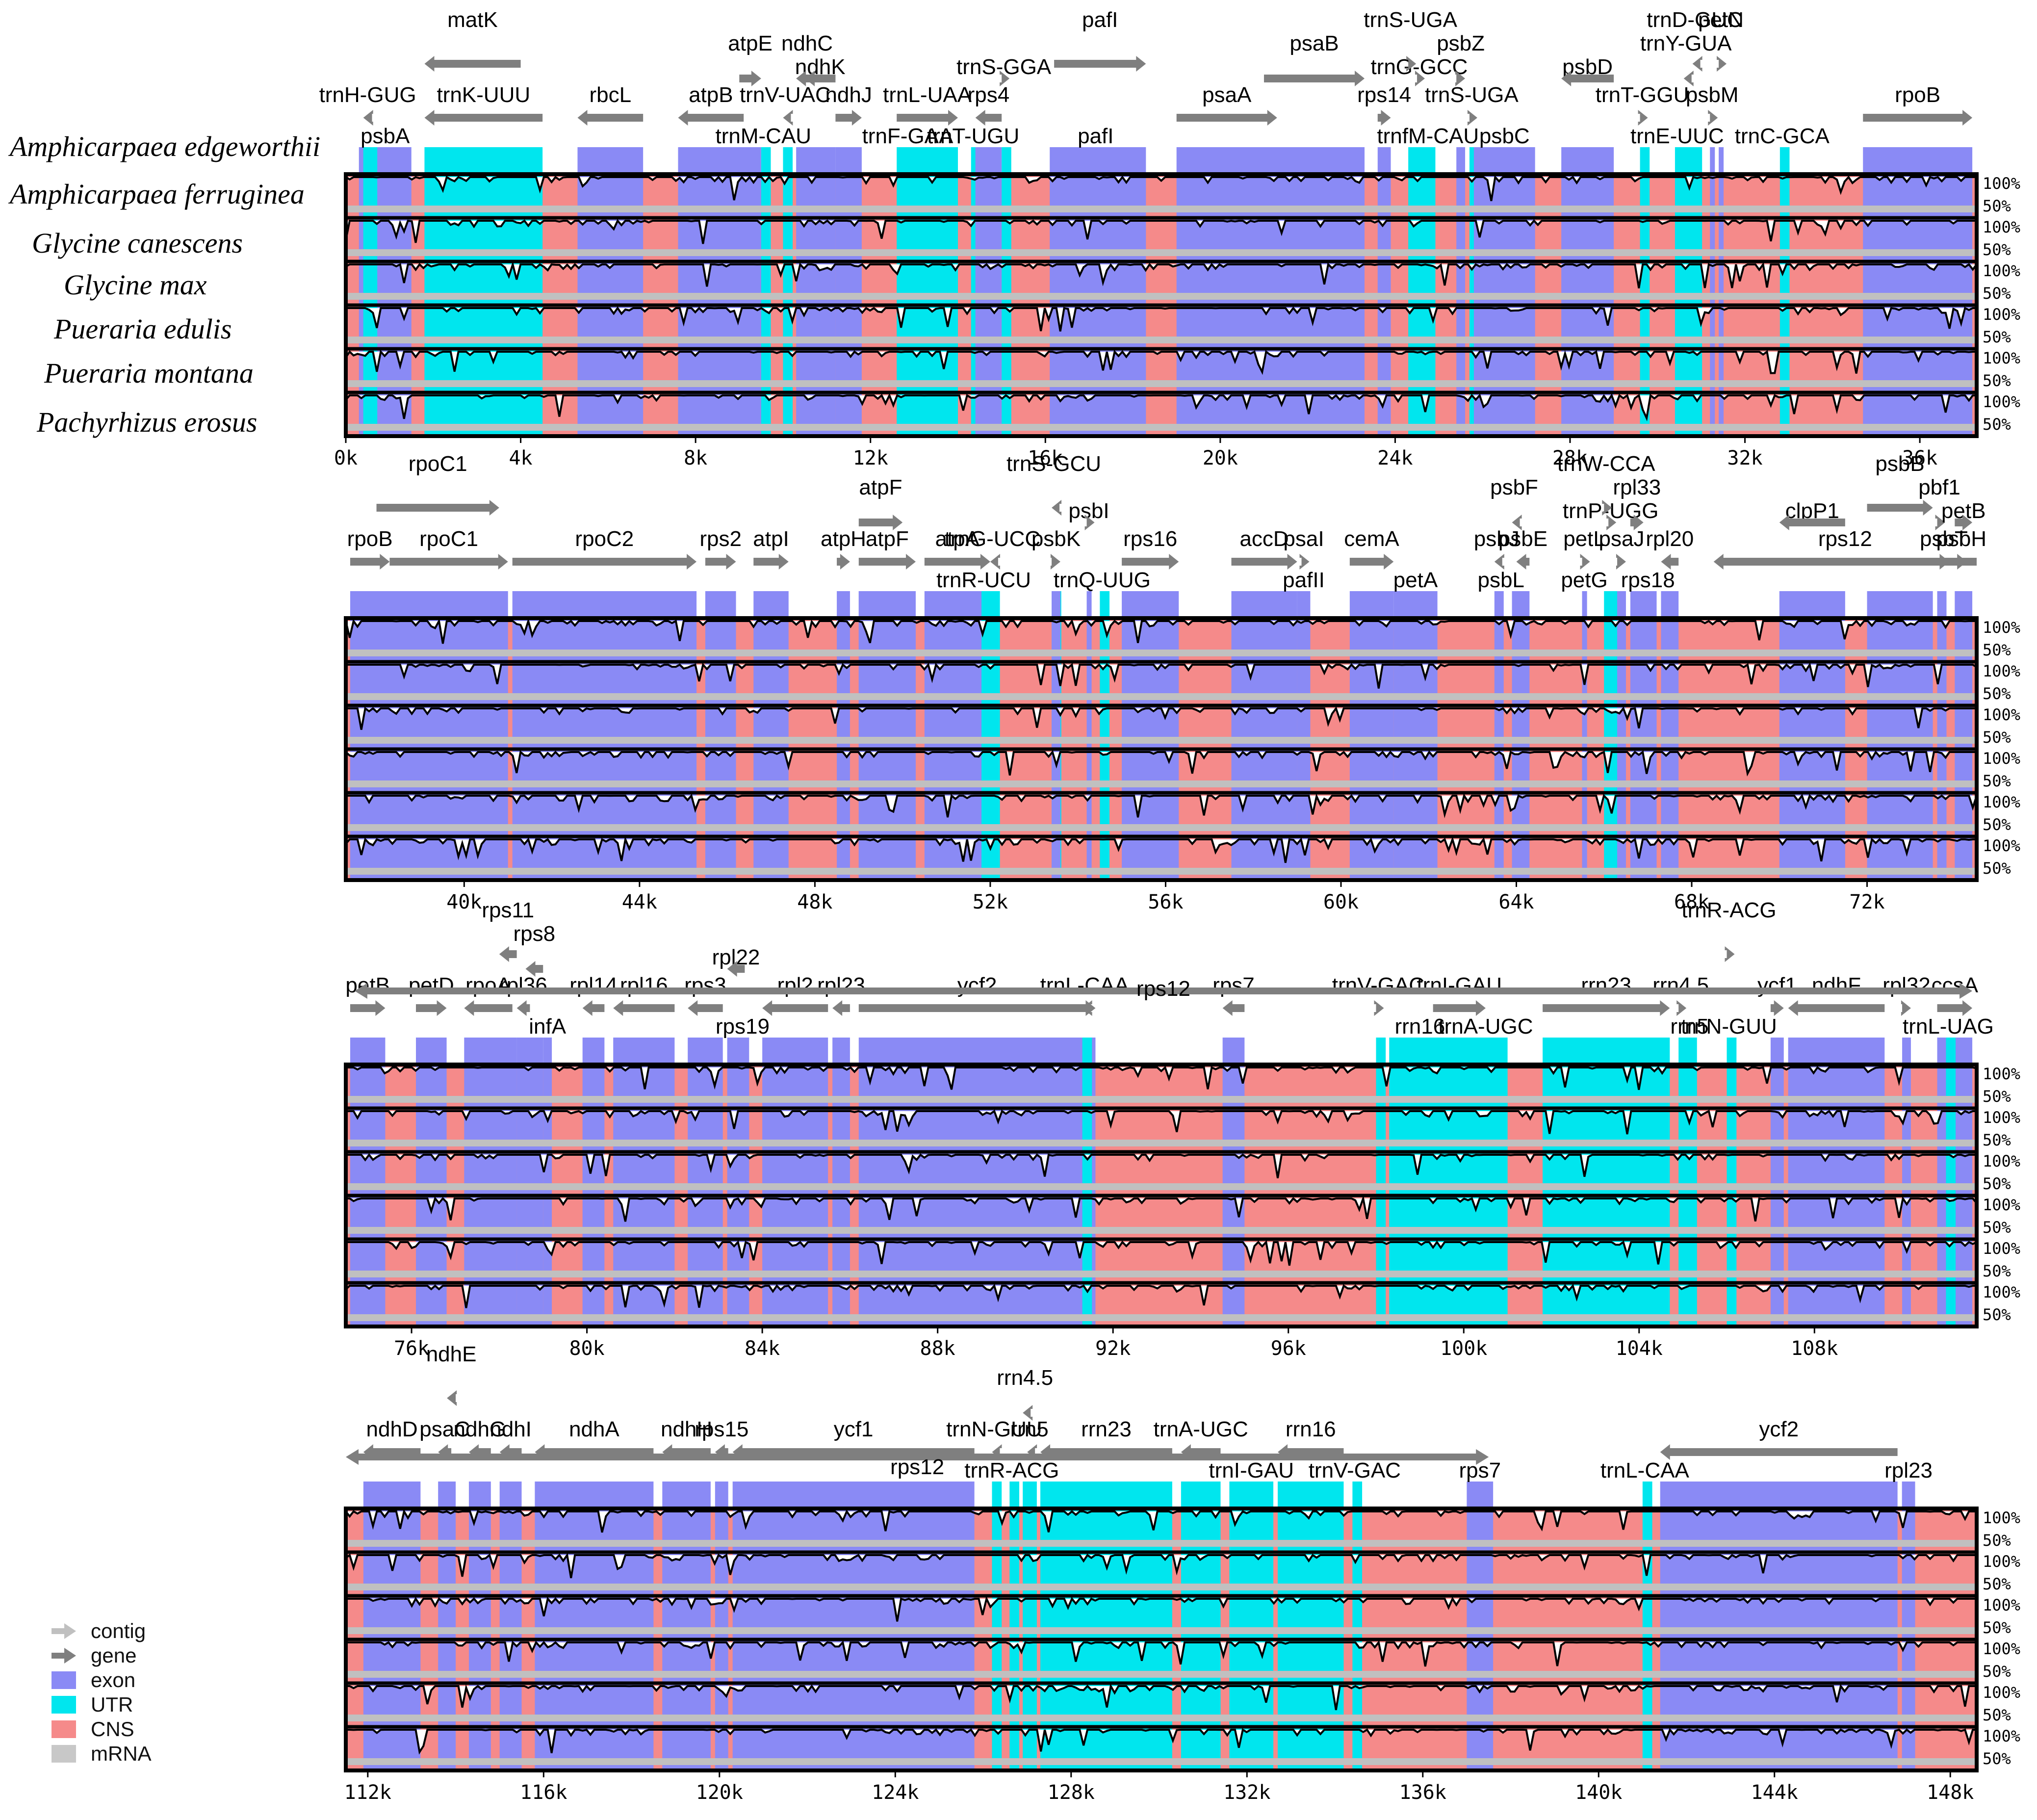  Describe the element at coordinates (887, 539) in the screenshot. I see `gene-label: atpF` at that location.